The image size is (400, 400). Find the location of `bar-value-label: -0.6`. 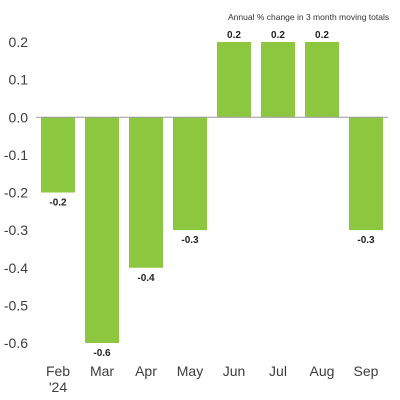

bar-value-label: -0.6 is located at coordinates (102, 353).